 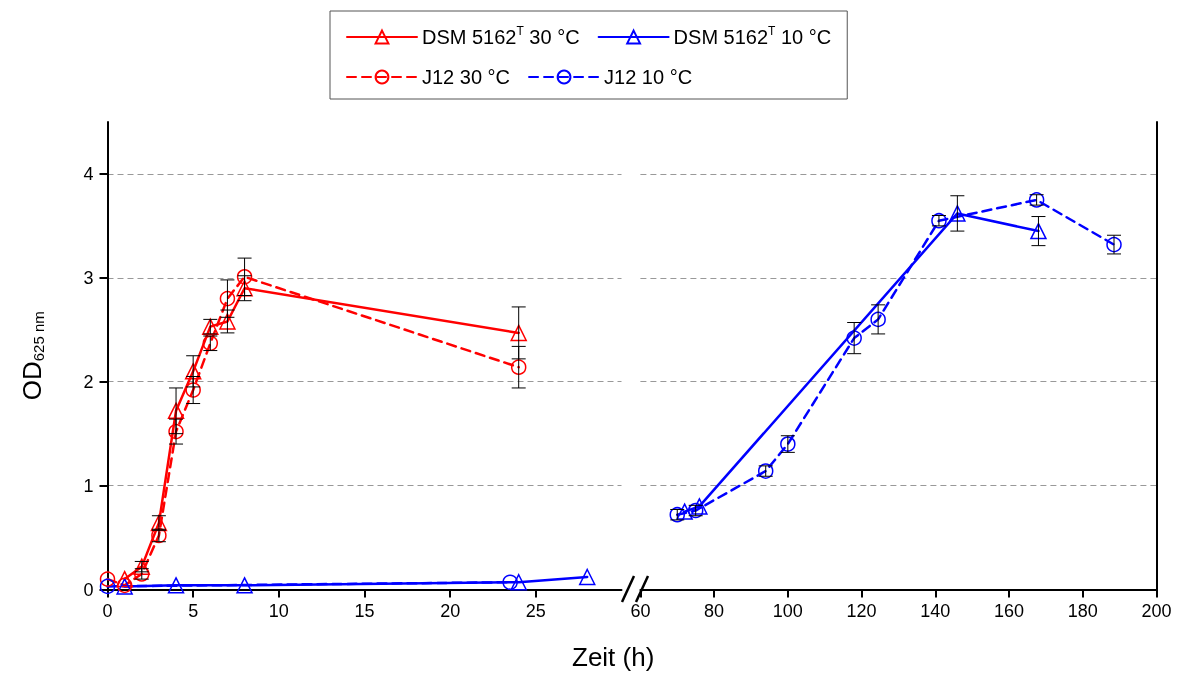 What do you see at coordinates (88, 381) in the screenshot?
I see `y-tick-label: 2` at bounding box center [88, 381].